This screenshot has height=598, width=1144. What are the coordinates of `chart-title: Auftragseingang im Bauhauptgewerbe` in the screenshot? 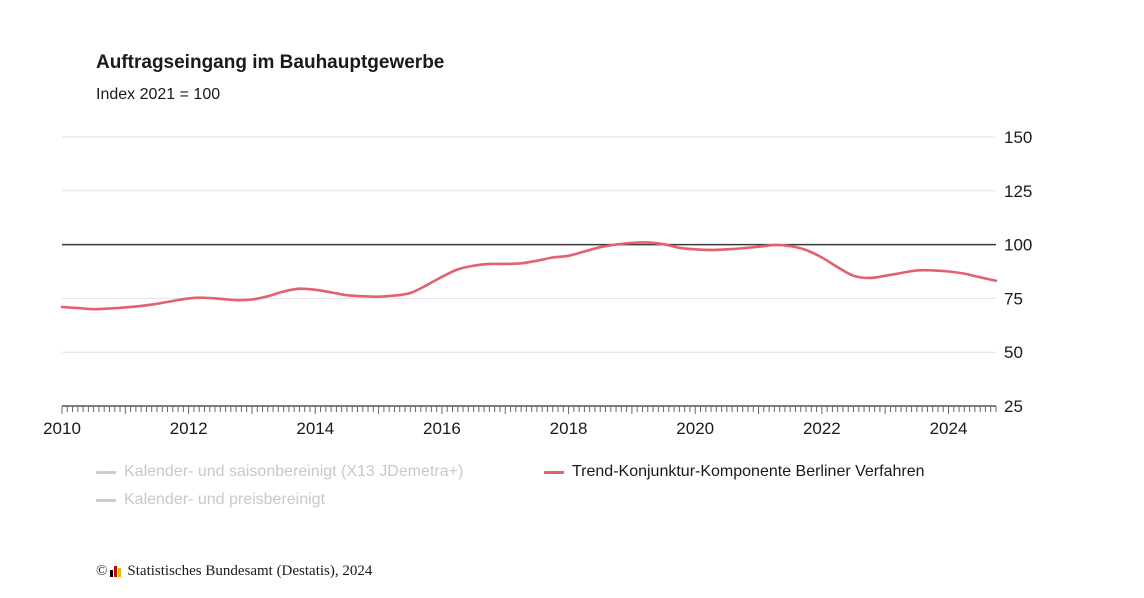 It's located at (270, 62).